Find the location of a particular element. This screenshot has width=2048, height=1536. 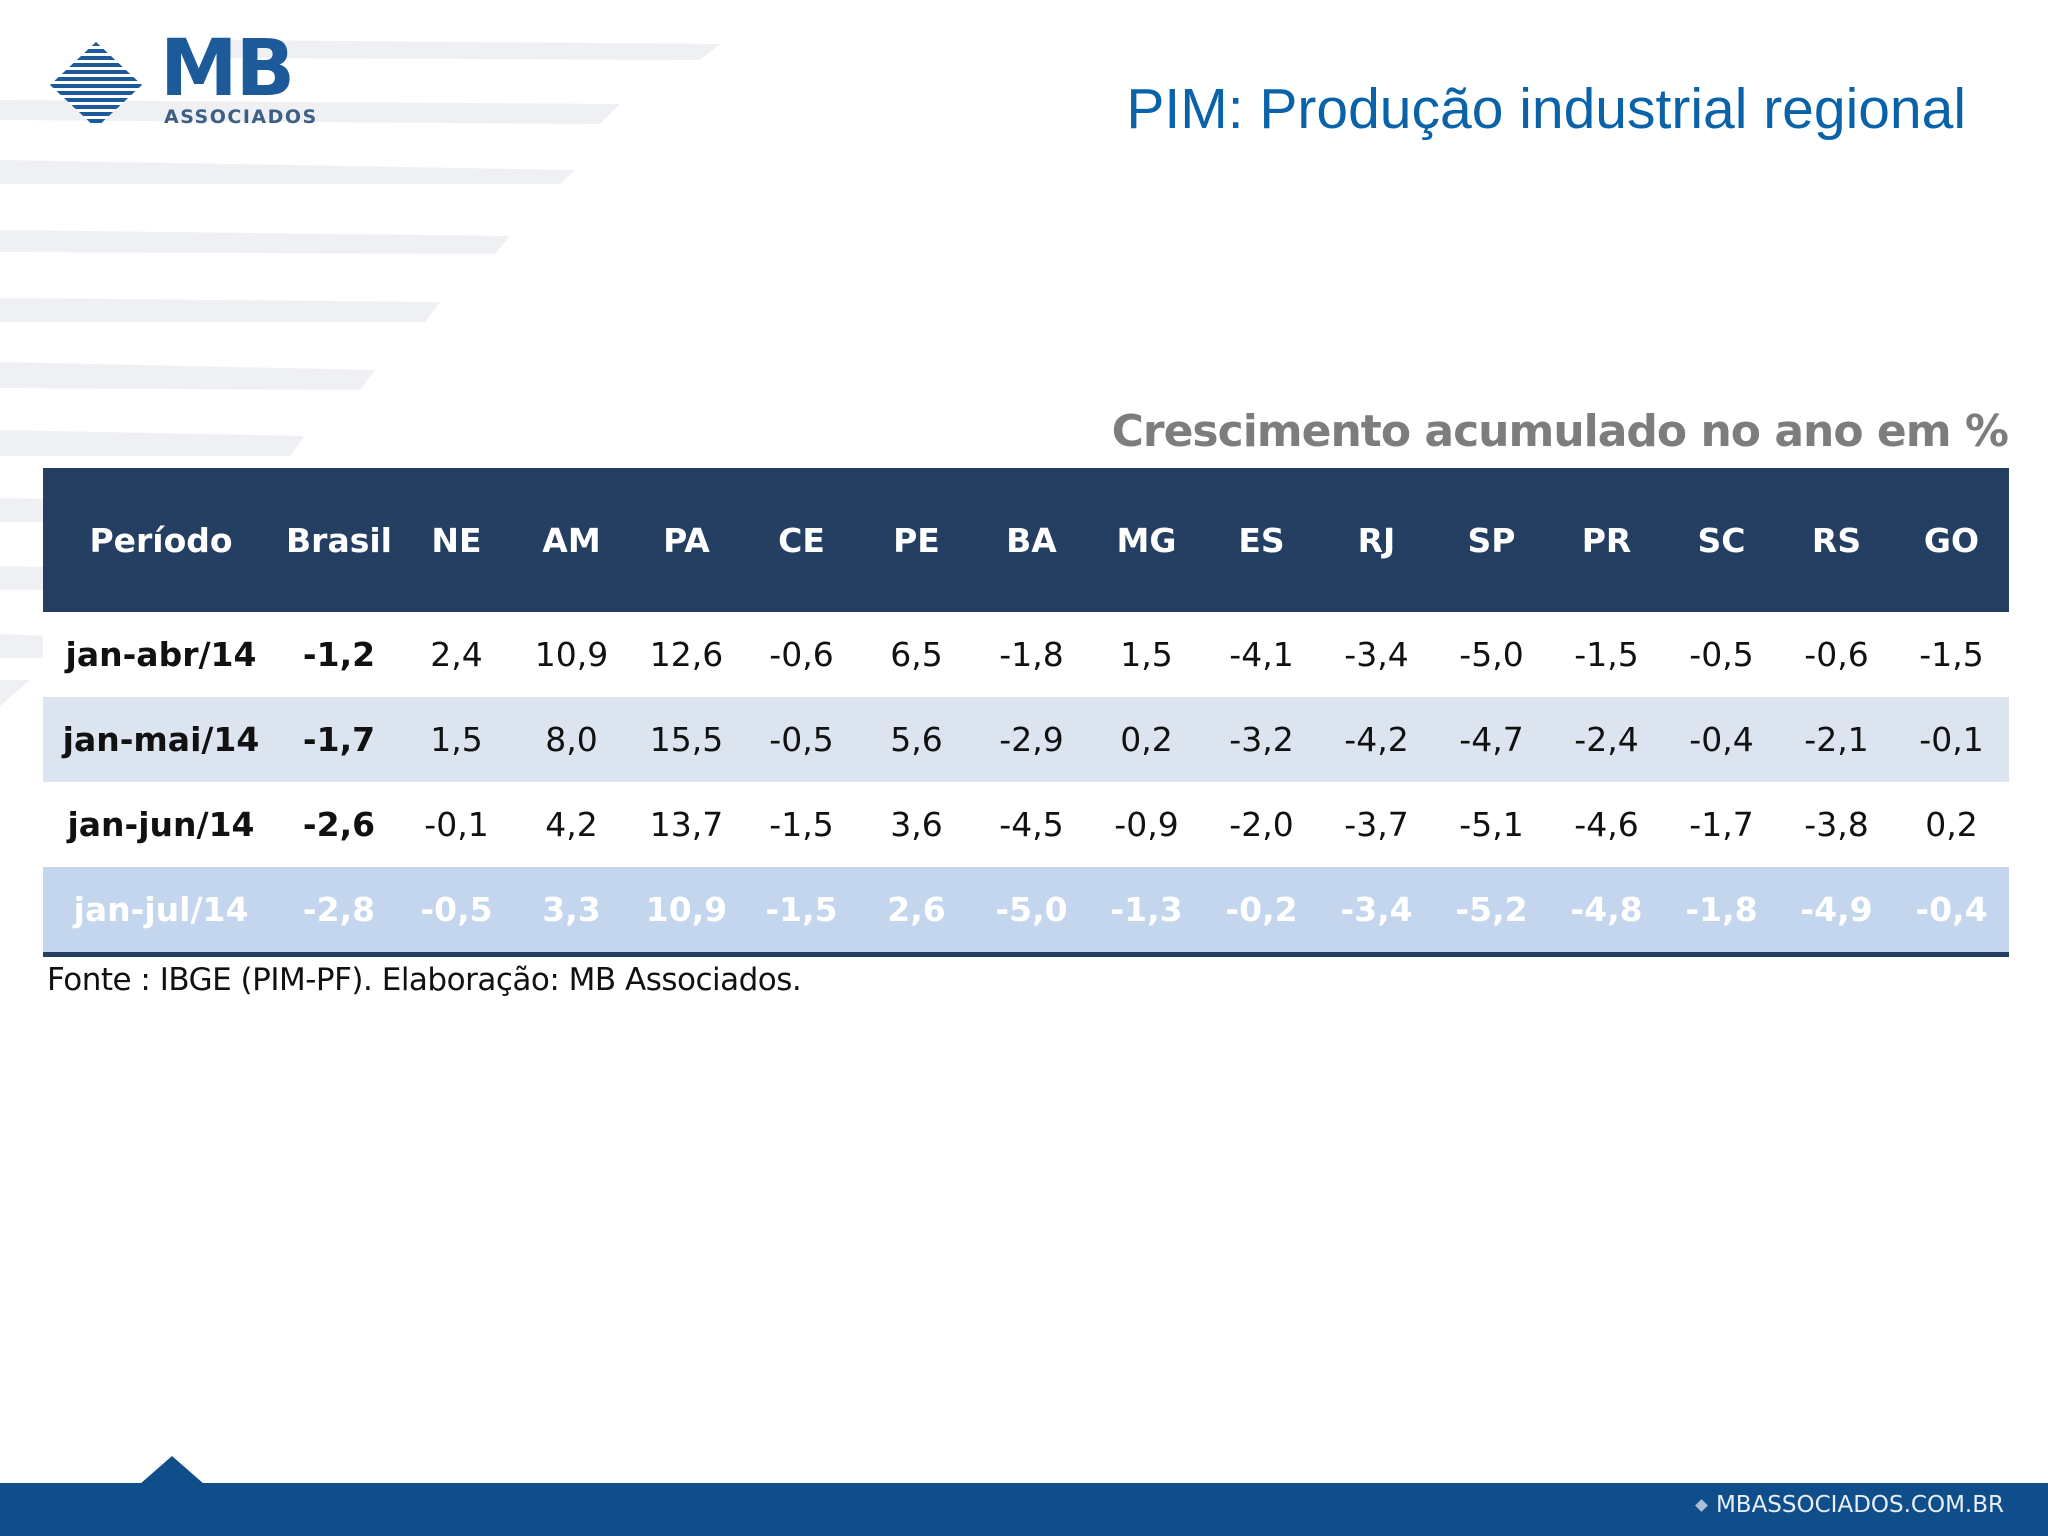

region-value-cell: -4,8 is located at coordinates (1606, 912).